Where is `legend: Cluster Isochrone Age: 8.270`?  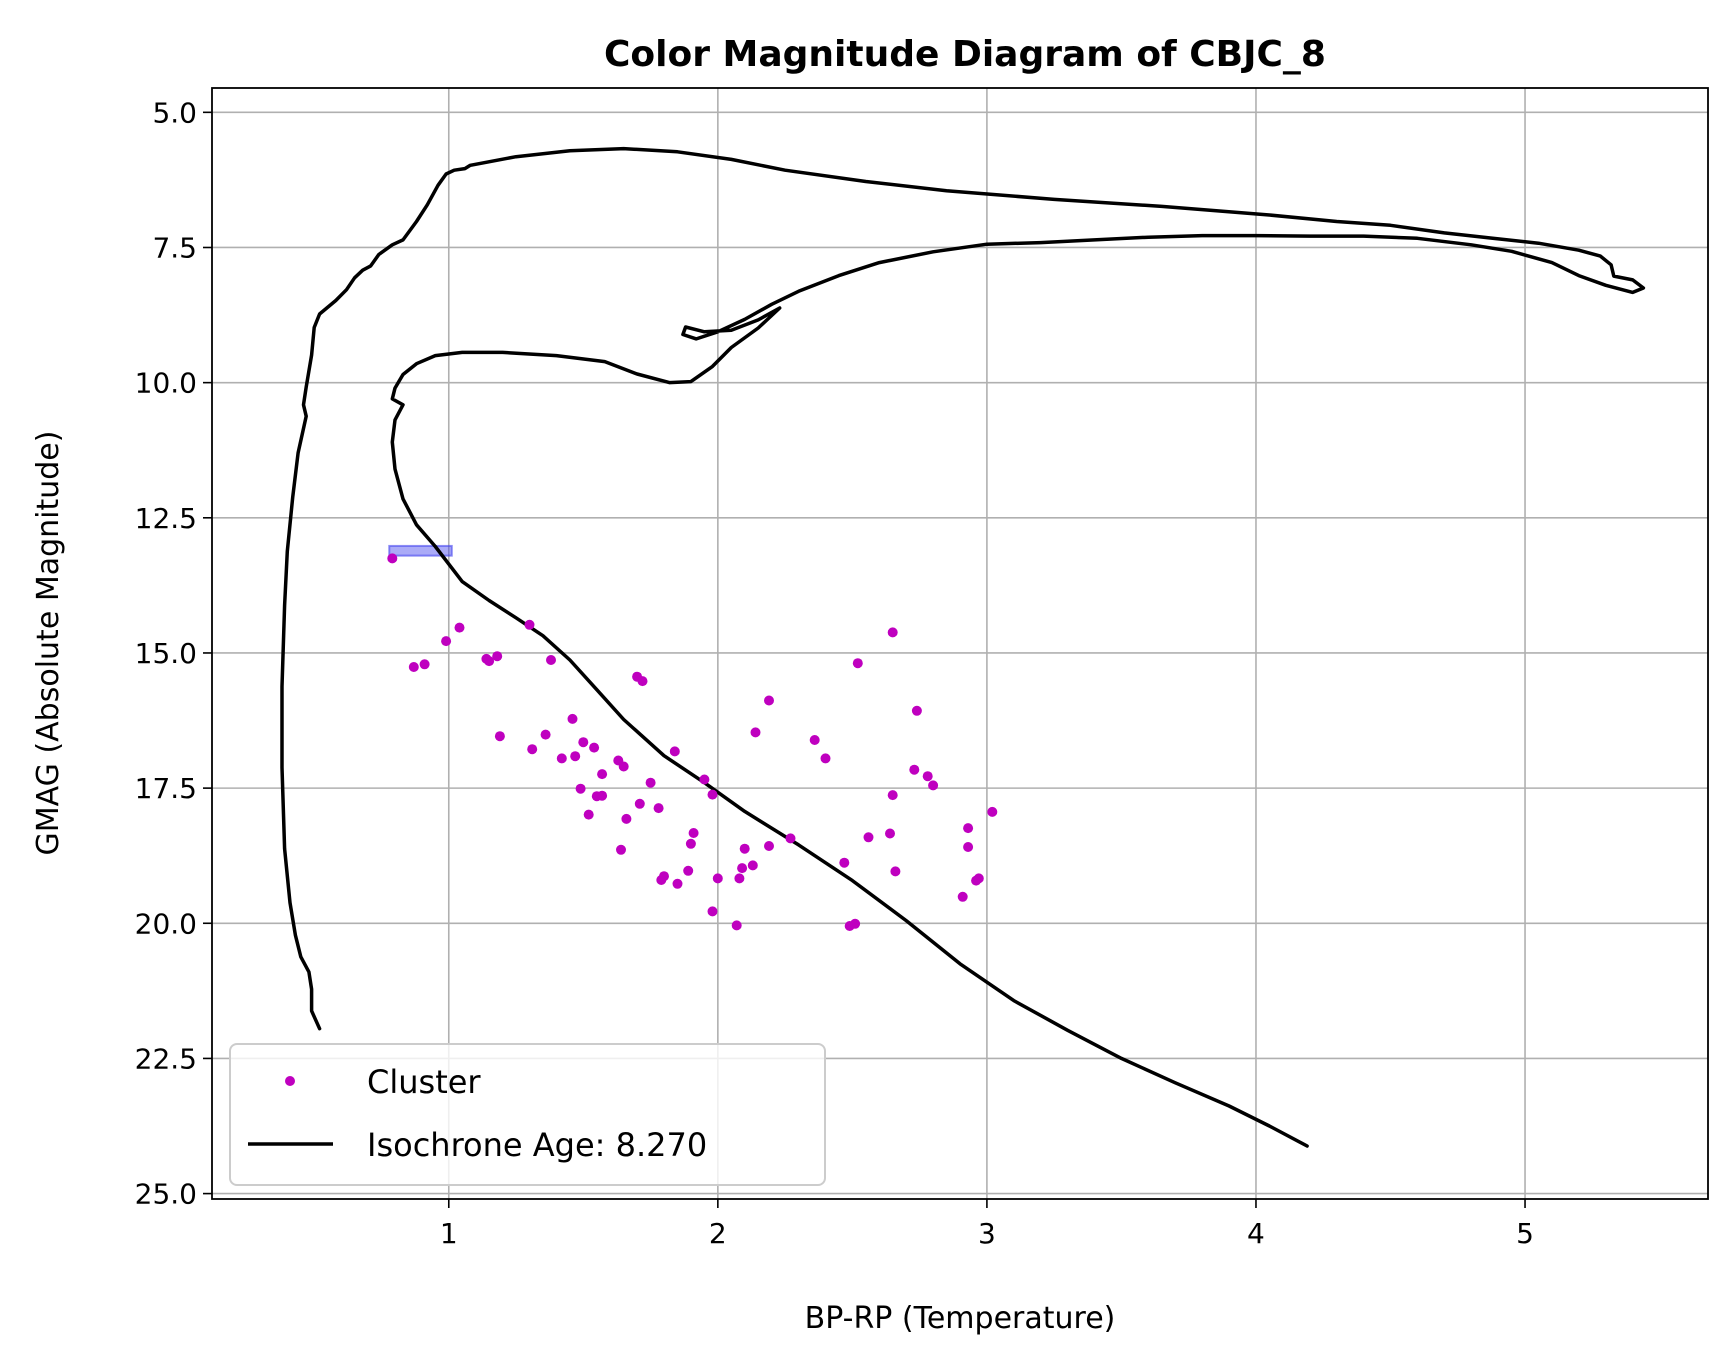 legend: Cluster Isochrone Age: 8.270 is located at coordinates (527, 1114).